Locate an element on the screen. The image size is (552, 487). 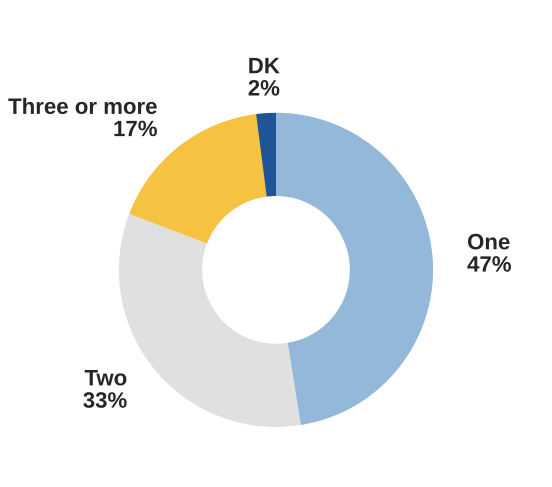
data-label: 33% is located at coordinates (105, 400).